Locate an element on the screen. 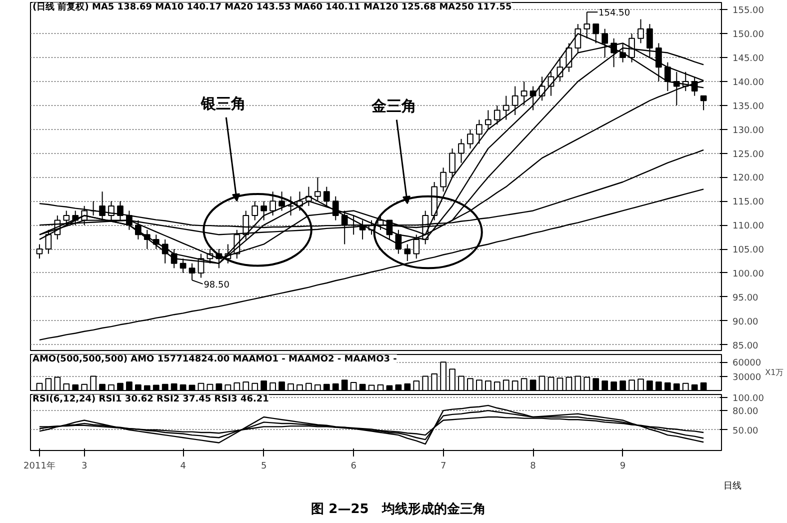 This screenshot has height=523, width=787. y-tick-label: 155.00 is located at coordinates (748, 11).